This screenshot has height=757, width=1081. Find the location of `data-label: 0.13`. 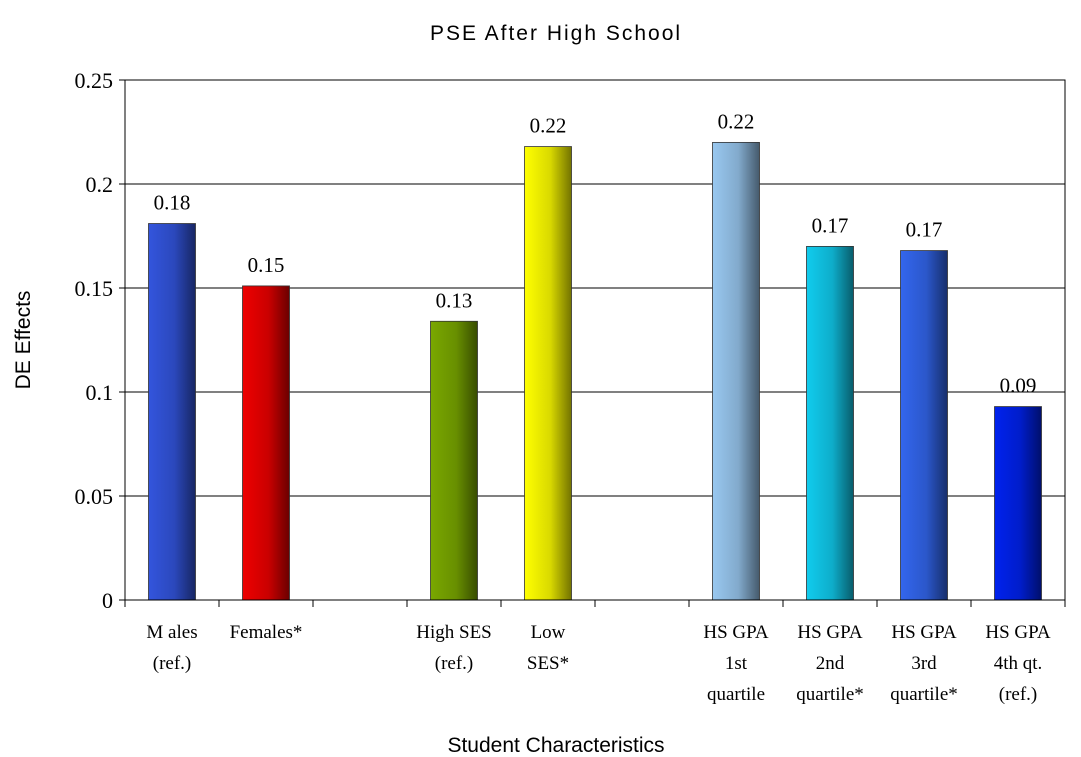

data-label: 0.13 is located at coordinates (454, 300).